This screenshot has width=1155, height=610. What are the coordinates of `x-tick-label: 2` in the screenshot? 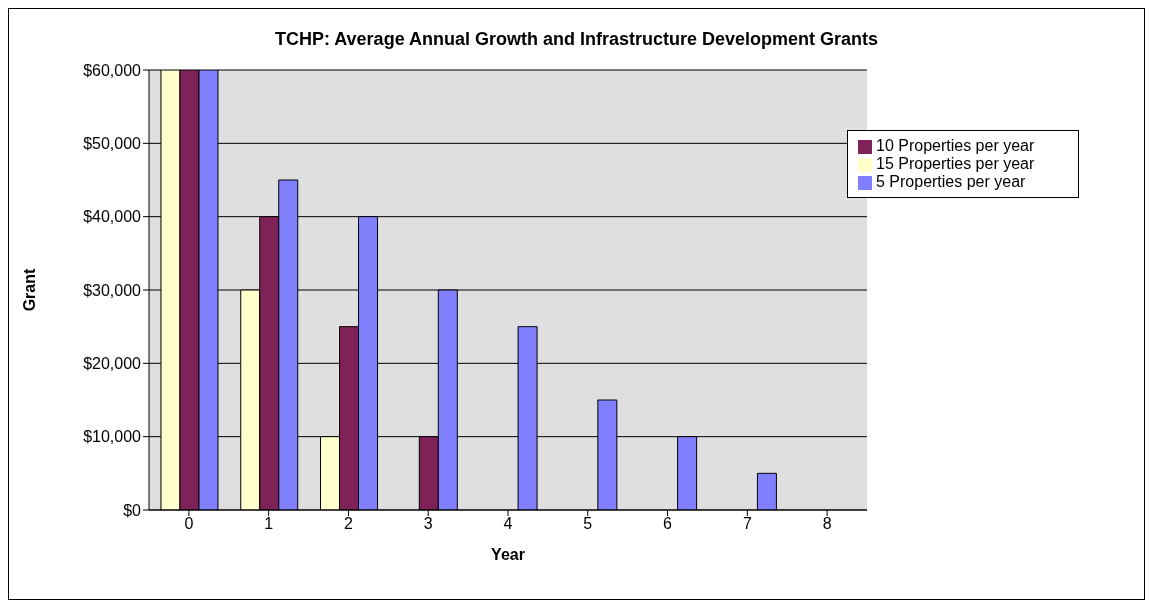 It's located at (348, 524).